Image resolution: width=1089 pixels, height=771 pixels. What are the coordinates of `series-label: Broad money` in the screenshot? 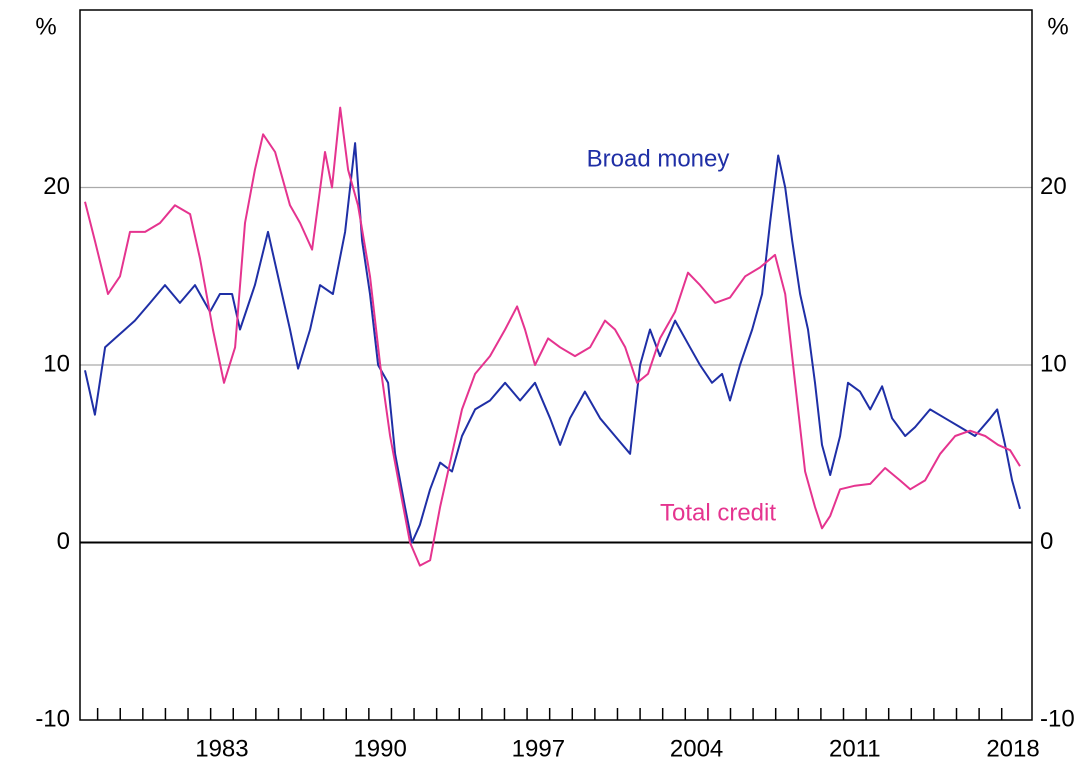 It's located at (658, 158).